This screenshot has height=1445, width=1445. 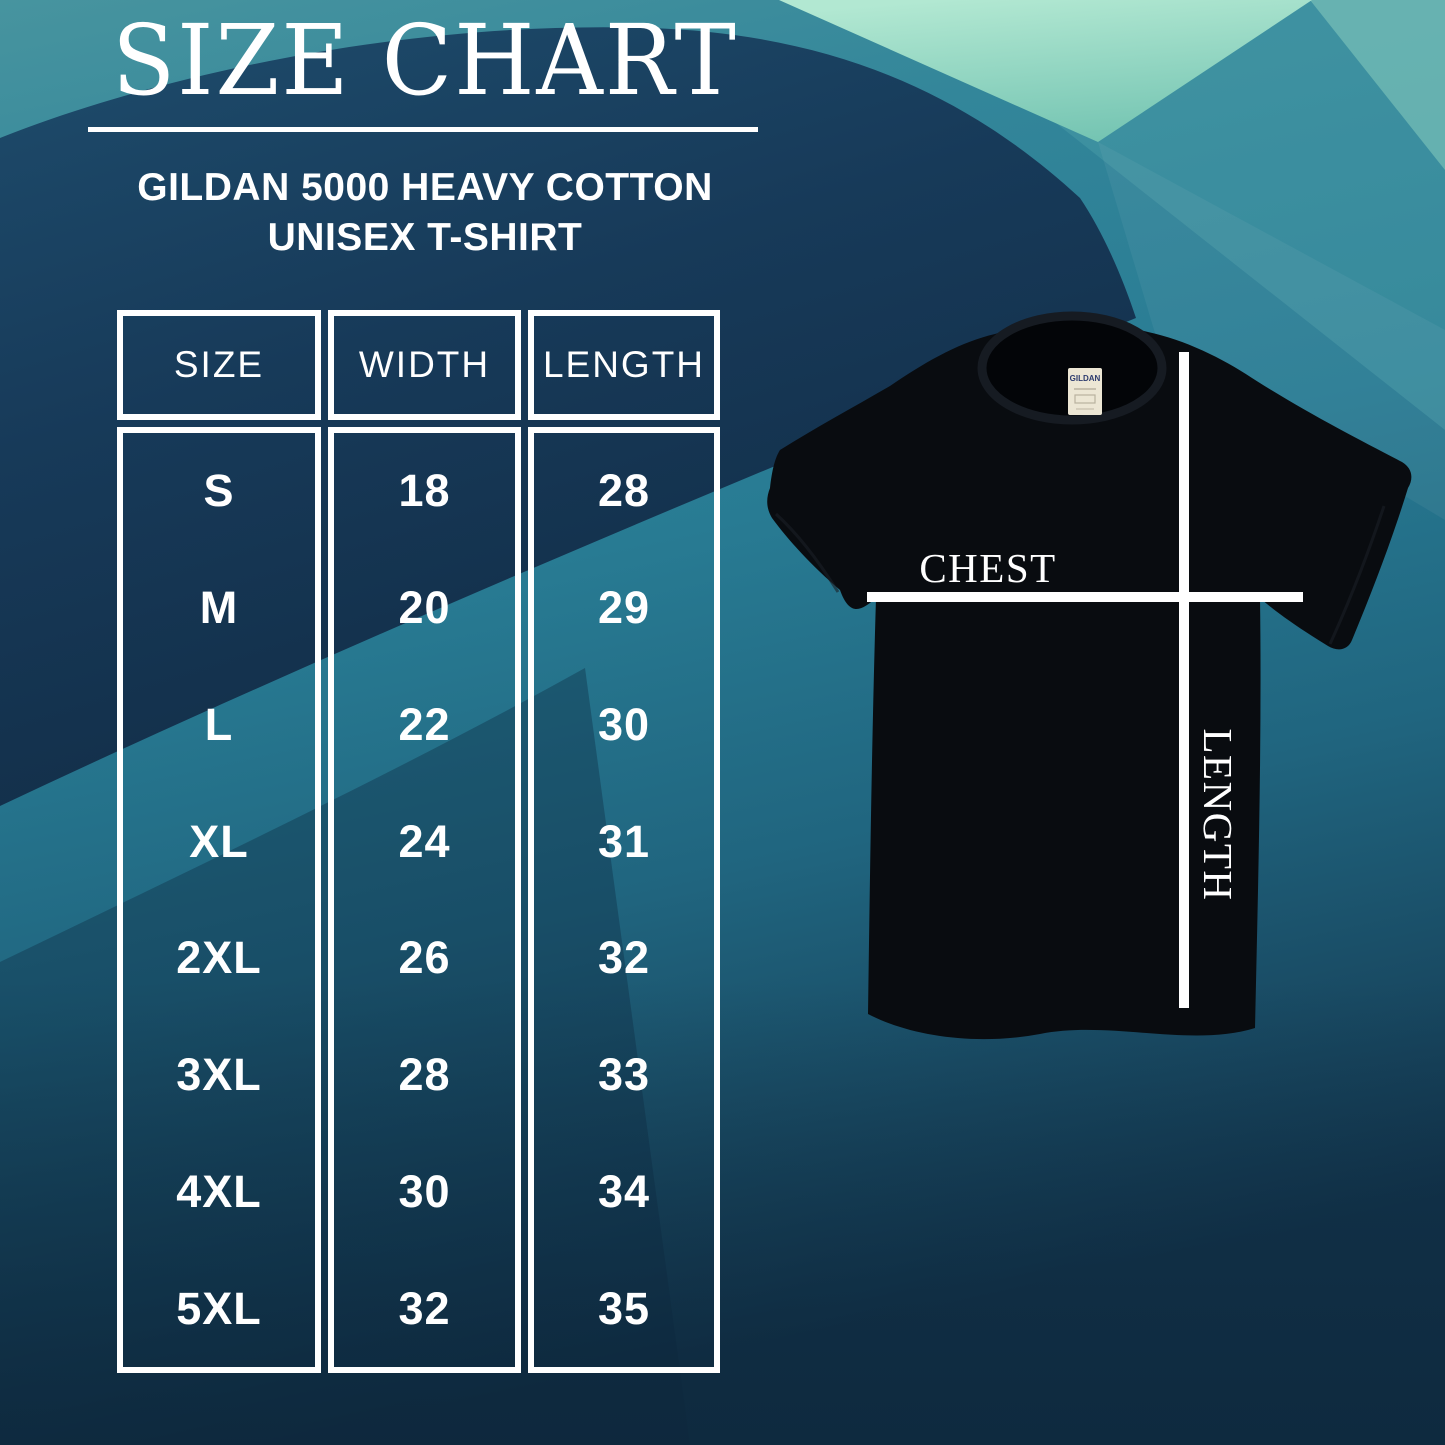 I want to click on sleeve-fold-right, so click(x=1357, y=575).